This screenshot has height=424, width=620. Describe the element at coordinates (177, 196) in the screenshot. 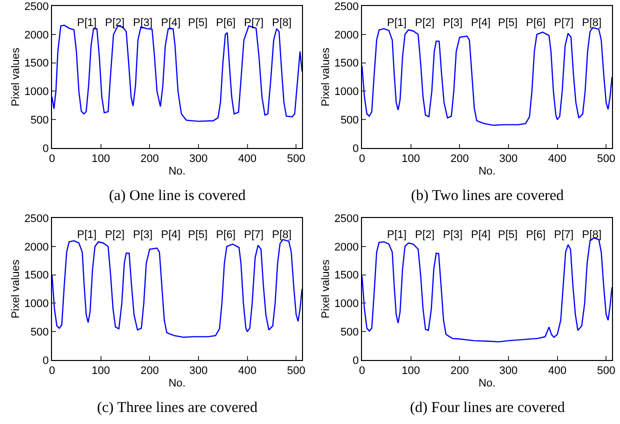

I see `text: (a) One line is covered` at that location.